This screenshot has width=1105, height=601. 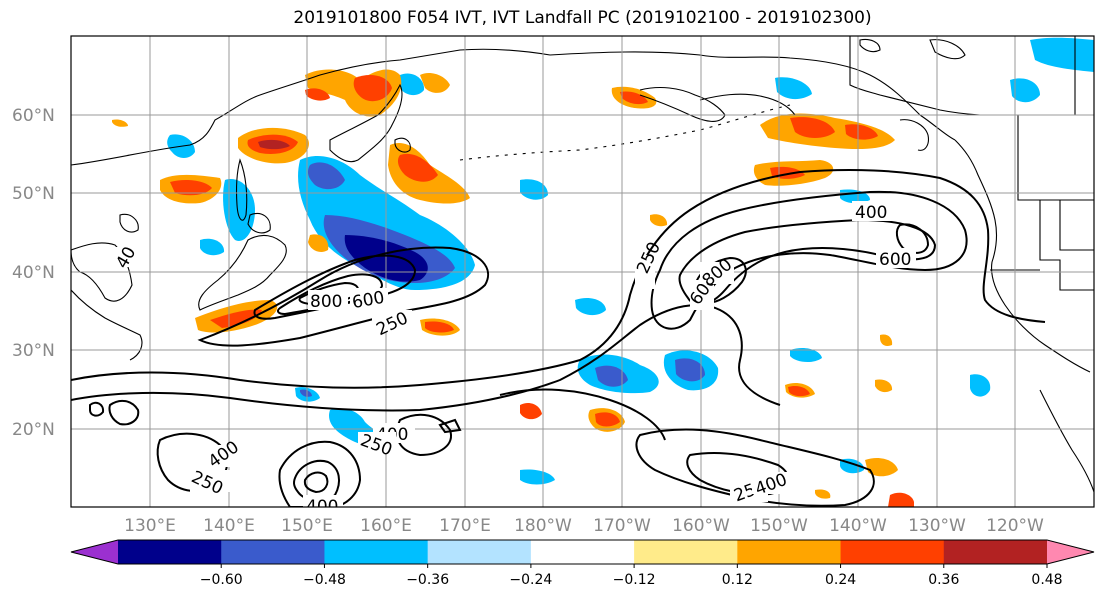 What do you see at coordinates (33, 116) in the screenshot?
I see `lat-label-60: 60°N` at bounding box center [33, 116].